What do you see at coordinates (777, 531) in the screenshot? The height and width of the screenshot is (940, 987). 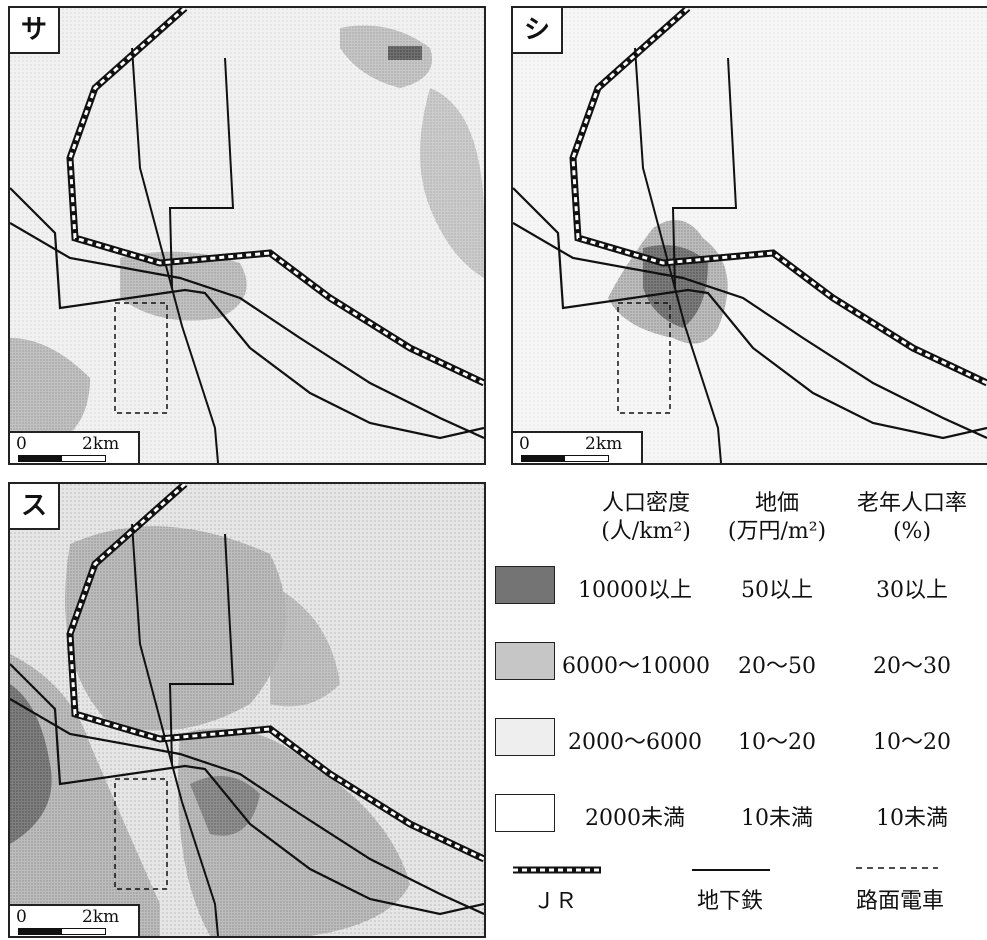 I see `legend-unit: (万円/m²)` at bounding box center [777, 531].